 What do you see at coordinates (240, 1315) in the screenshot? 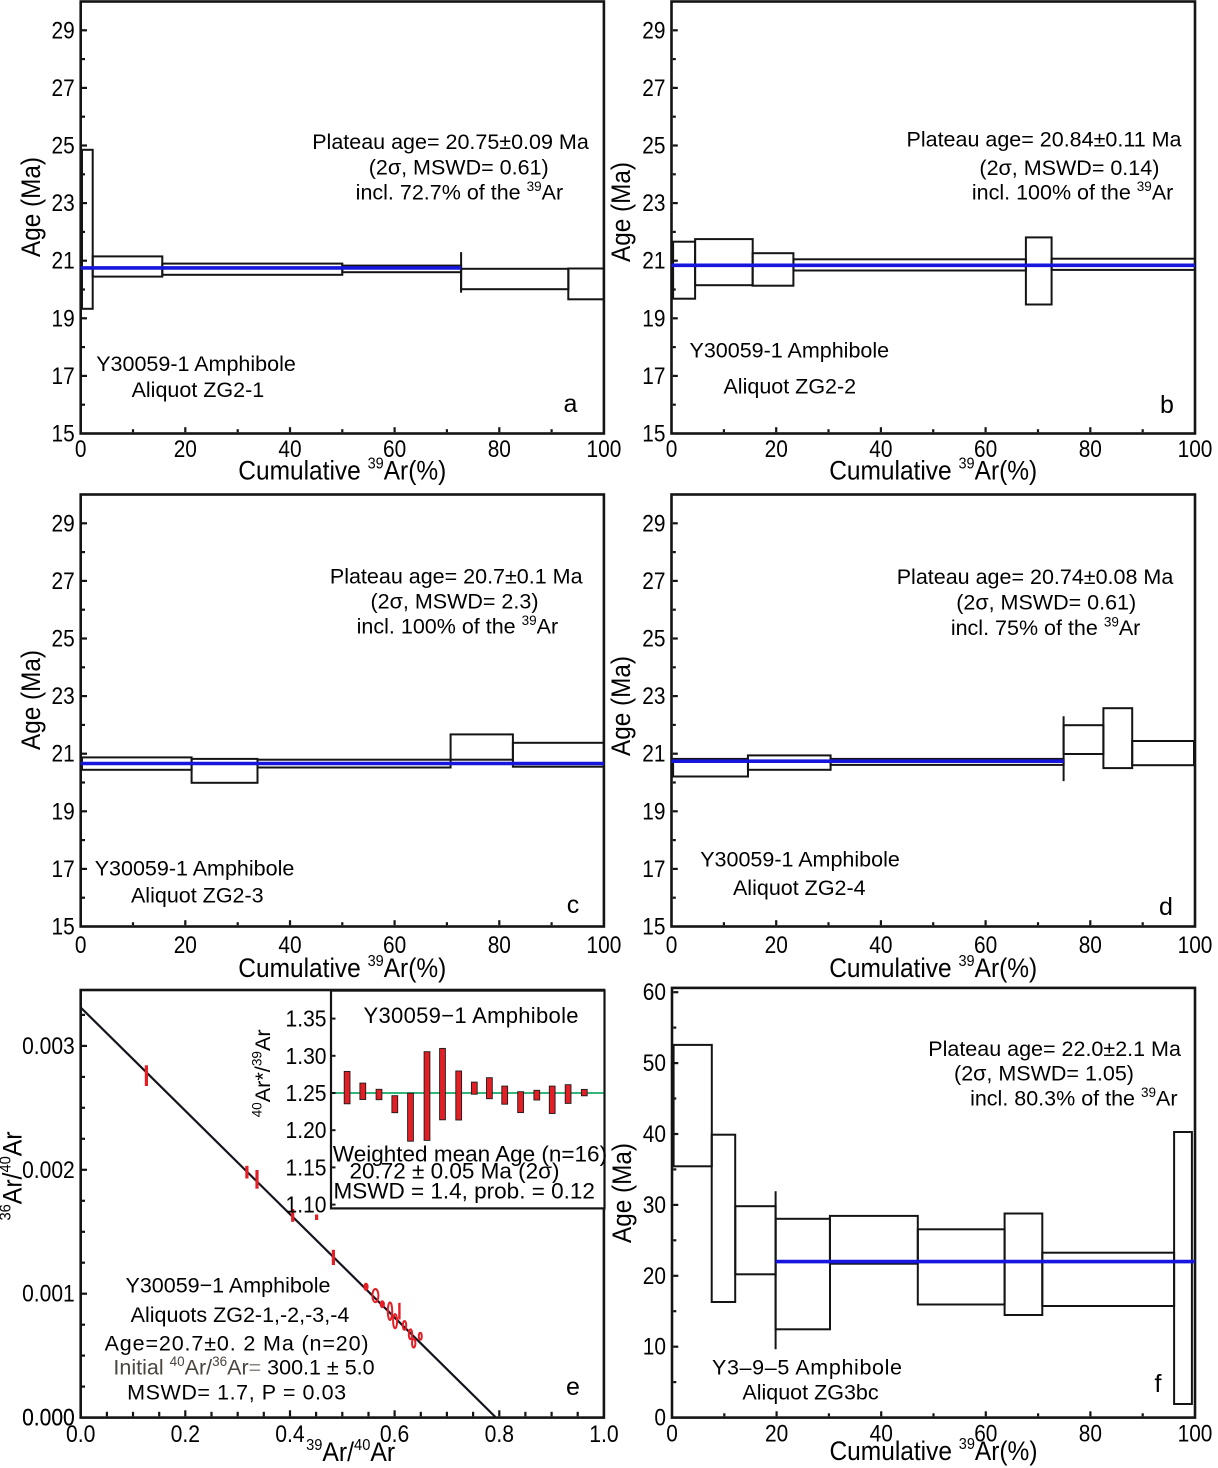
I see `svg-text: Aliquots ZG2-1,-2,-3,-4` at bounding box center [240, 1315].